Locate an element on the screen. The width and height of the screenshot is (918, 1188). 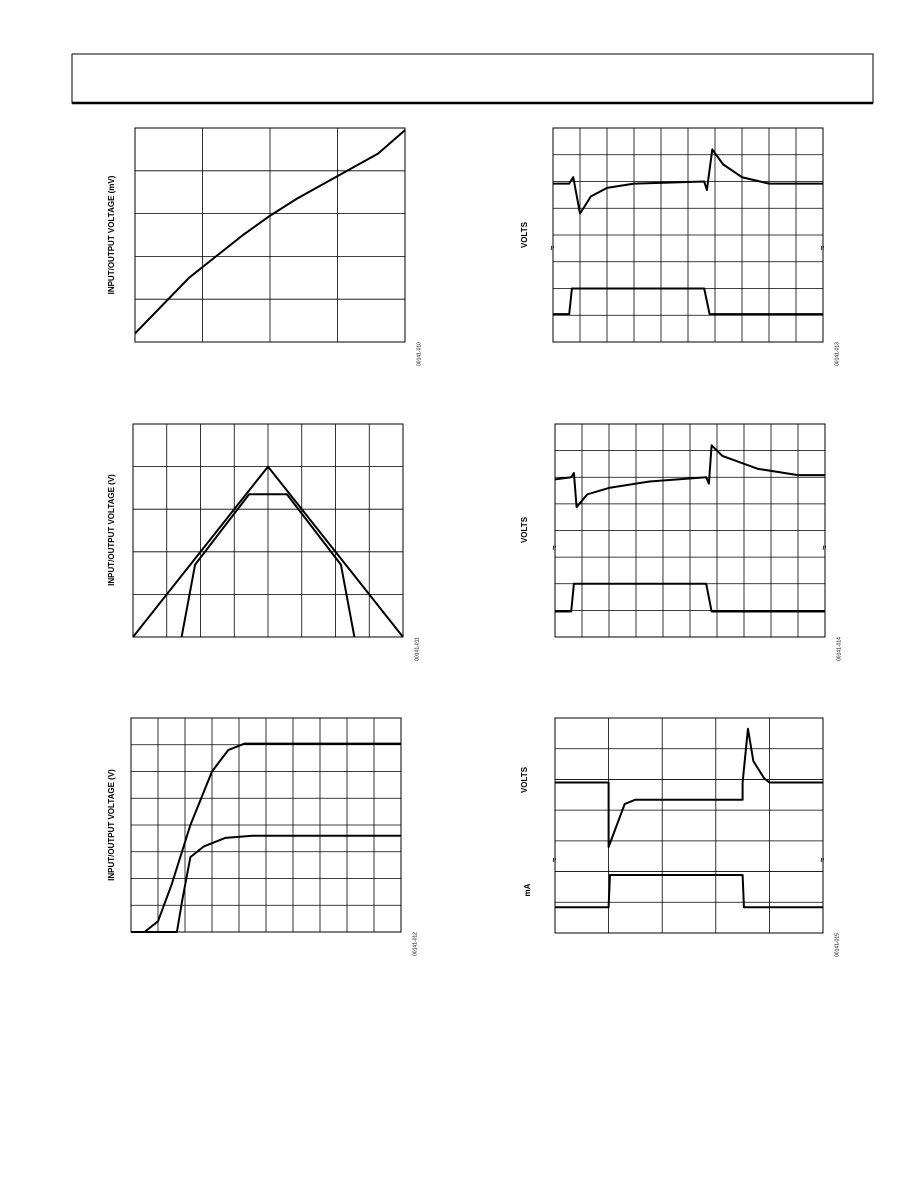
header-box is located at coordinates (472, 78).